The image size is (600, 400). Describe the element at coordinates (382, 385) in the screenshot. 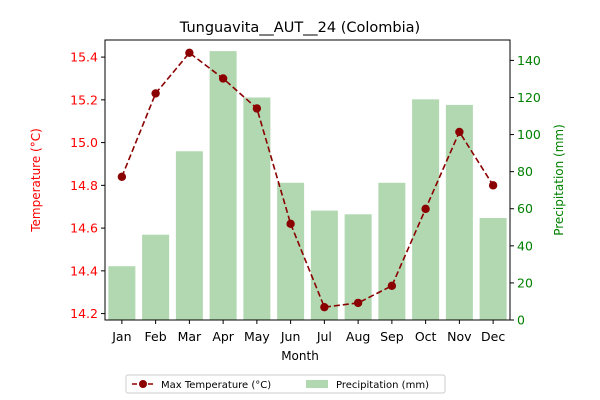

I see `legend-label-precipitation: Precipitation (mm)` at that location.